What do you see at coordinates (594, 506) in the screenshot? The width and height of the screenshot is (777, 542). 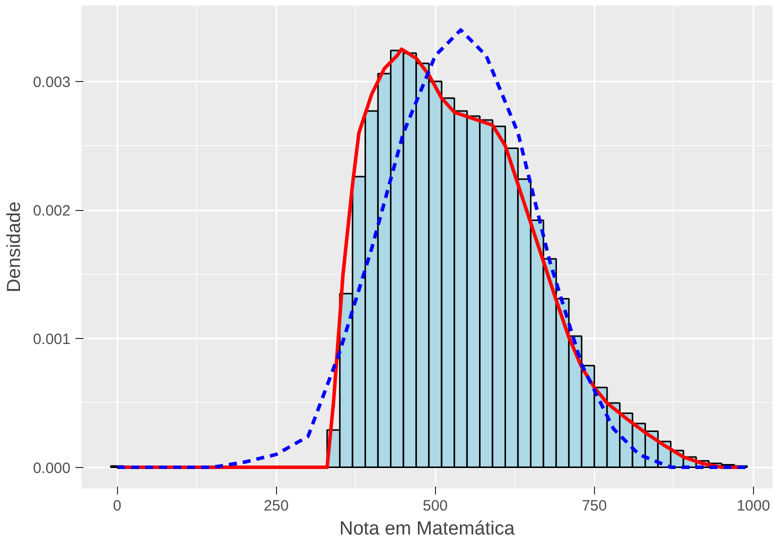 I see `x-tick-label: 750` at bounding box center [594, 506].